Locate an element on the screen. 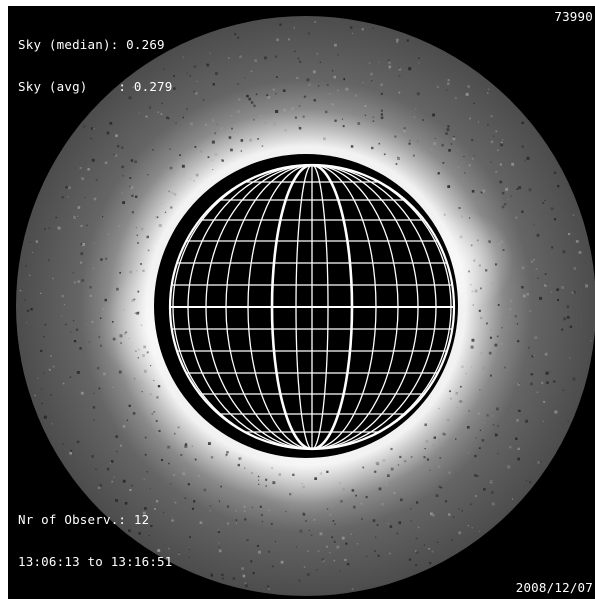 Image resolution: width=595 pixels, height=599 pixels. sky-avg-label: Sky (avg) : 0.279 is located at coordinates (95, 86).